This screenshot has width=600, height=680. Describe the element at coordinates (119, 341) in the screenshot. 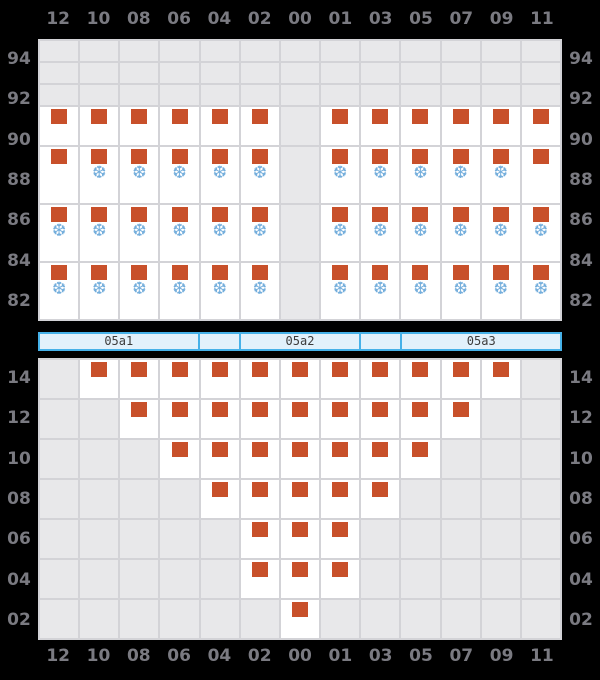

I see `hatch-cover-segment: 05a1` at that location.